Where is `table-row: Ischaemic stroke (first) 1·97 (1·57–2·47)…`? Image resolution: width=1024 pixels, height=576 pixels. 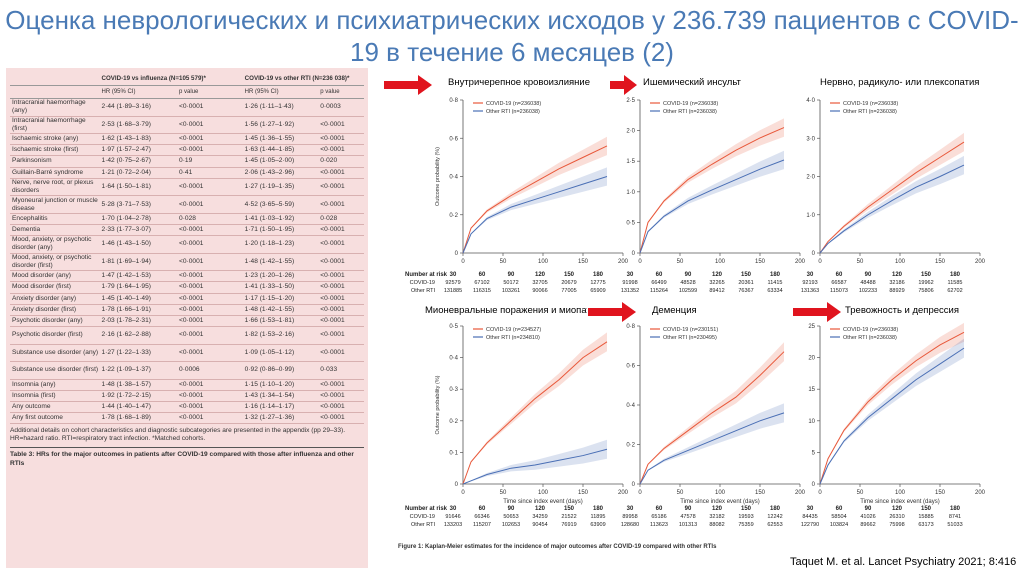 table-row: Ischaemic stroke (first) 1·97 (1·57–2·47)… is located at coordinates (187, 151).